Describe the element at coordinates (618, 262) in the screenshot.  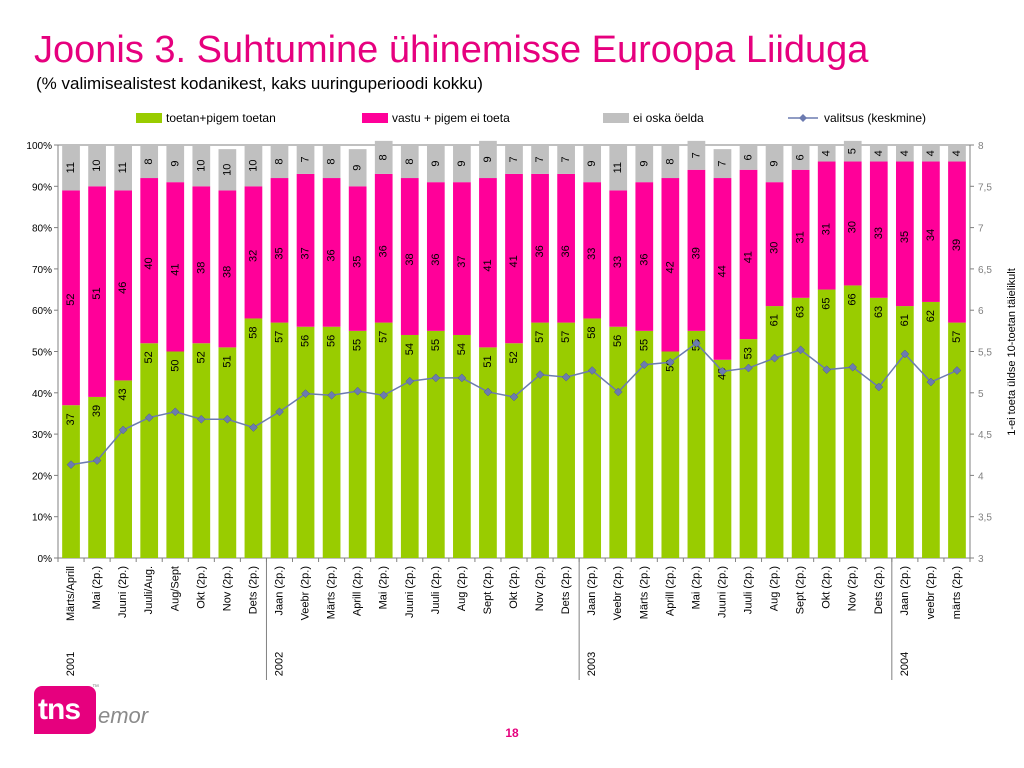
I see `bar-label-against-21: 33` at that location.